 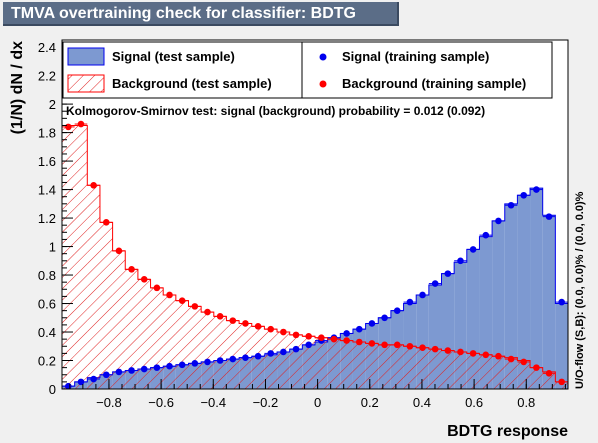 I want to click on y-tick-label: 0, so click(x=52, y=389).